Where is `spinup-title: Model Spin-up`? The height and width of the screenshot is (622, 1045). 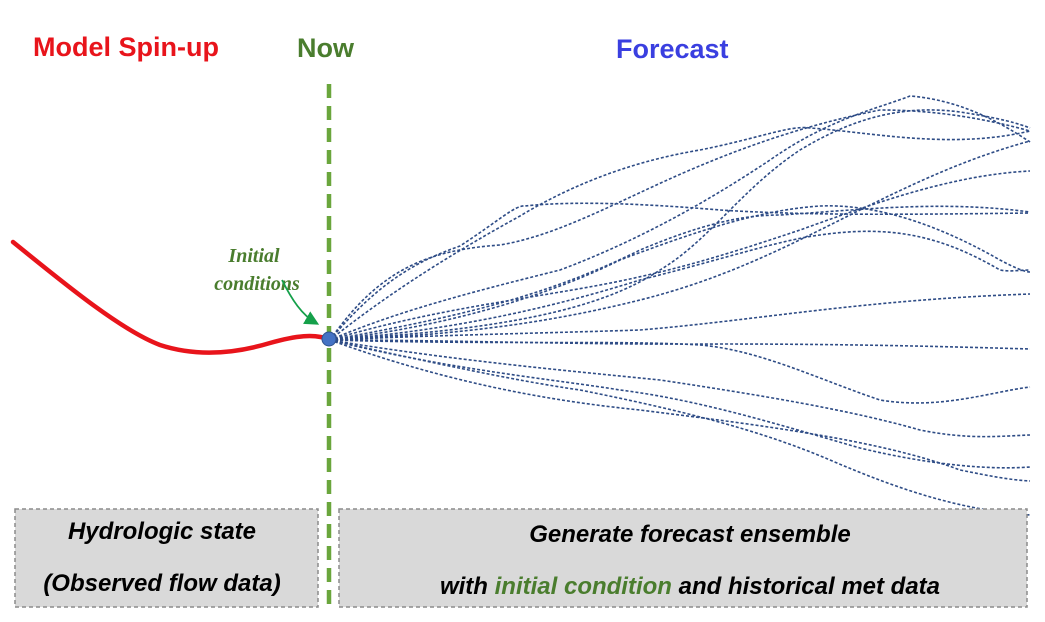
spinup-title: Model Spin-up is located at coordinates (126, 47).